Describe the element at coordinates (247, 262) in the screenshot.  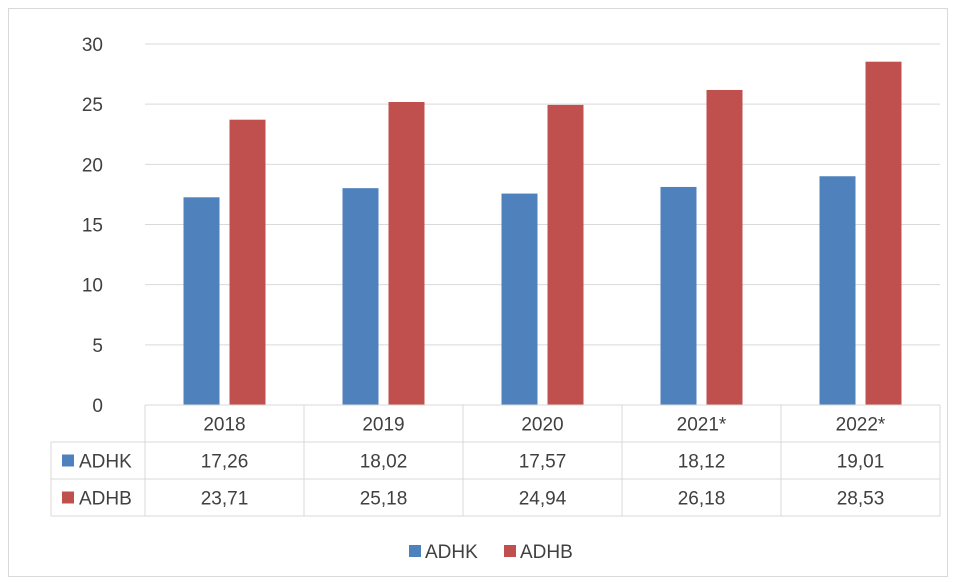
I see `bar-adhb-2018` at that location.